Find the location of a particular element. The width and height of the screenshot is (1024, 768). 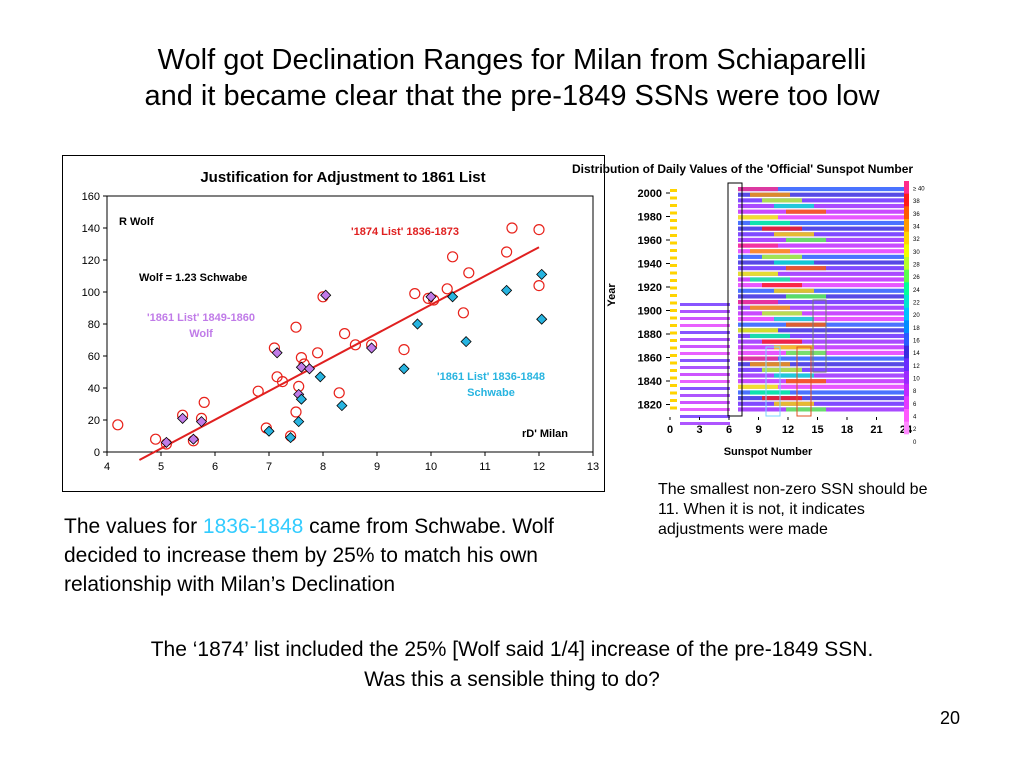

heatmap-y-tick-label: 1920 is located at coordinates (650, 288).